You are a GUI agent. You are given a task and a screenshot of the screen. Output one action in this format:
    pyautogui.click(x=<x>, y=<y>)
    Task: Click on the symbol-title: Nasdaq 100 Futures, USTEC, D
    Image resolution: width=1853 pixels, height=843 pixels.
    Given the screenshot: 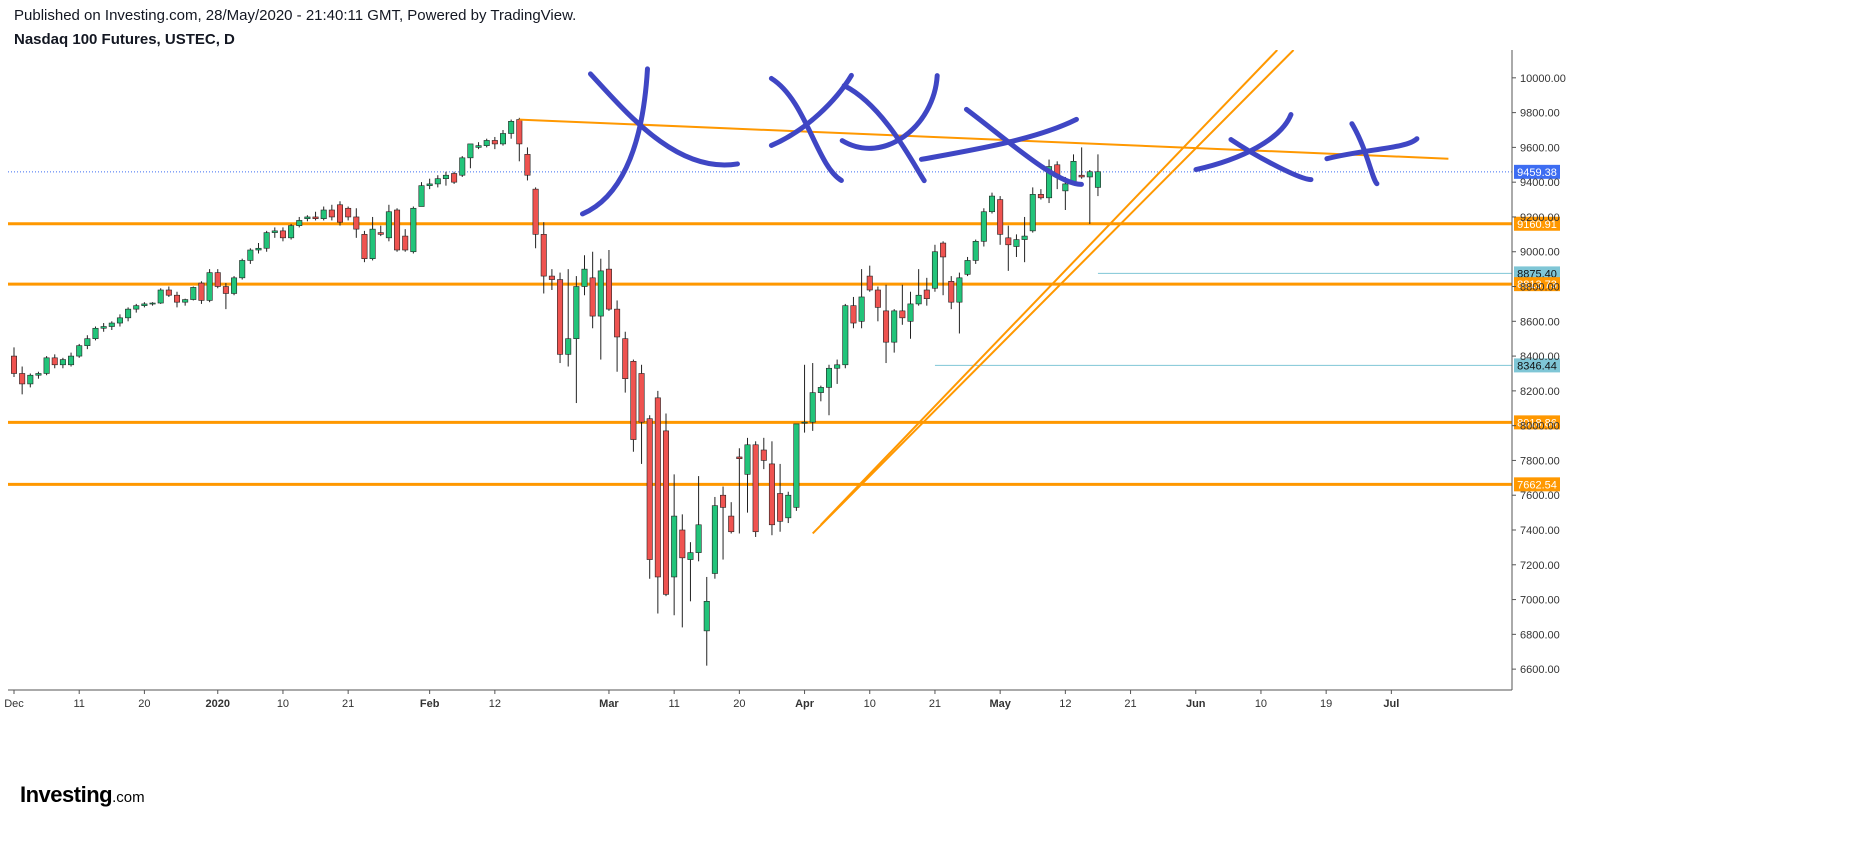 What is the action you would take?
    pyautogui.click(x=124, y=39)
    